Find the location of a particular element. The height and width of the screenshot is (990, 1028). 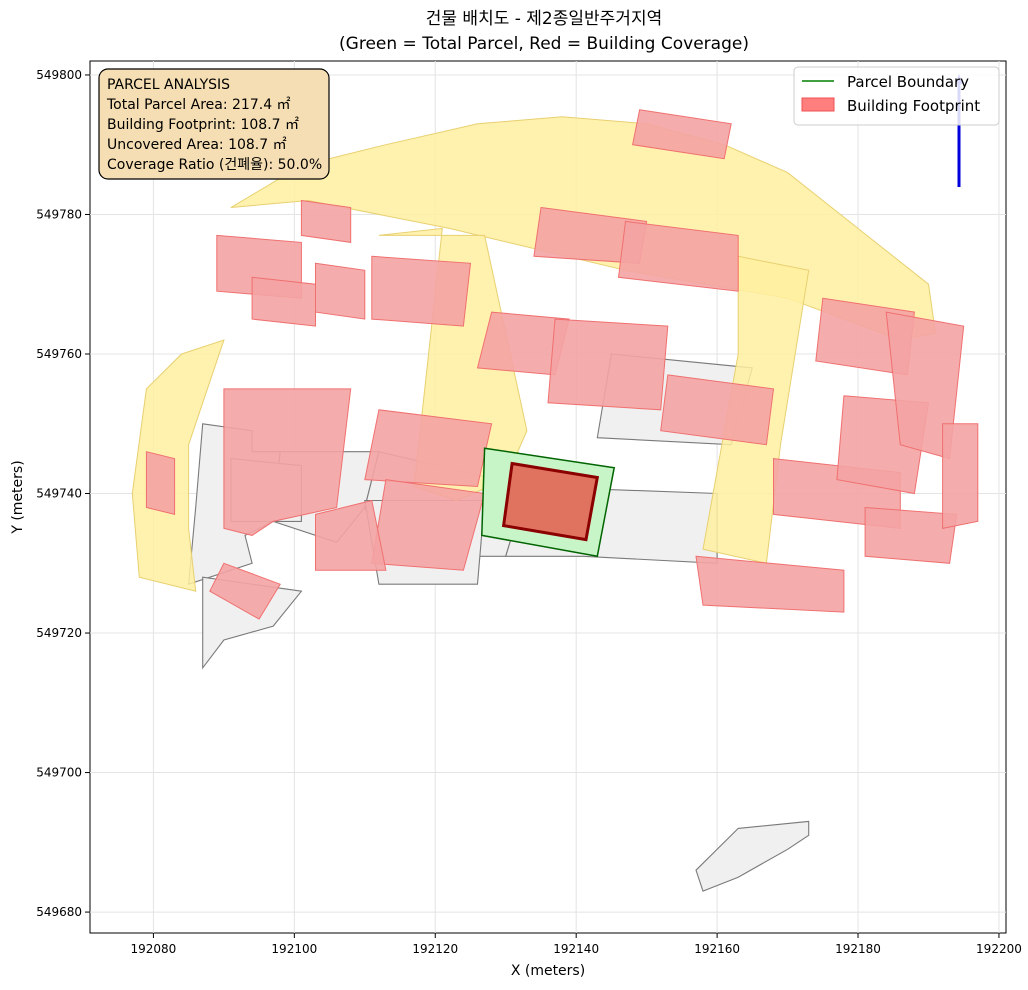

context-parcel is located at coordinates (752, 856).